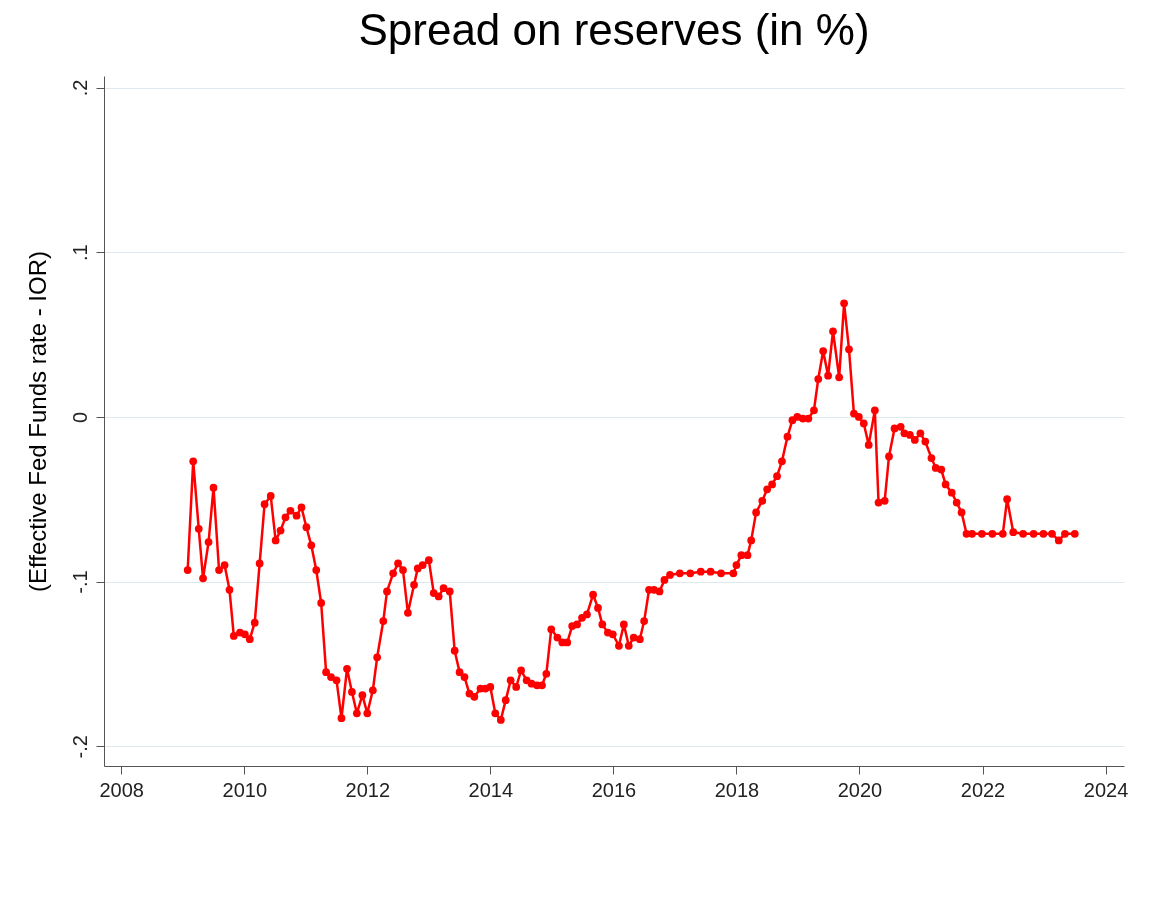  What do you see at coordinates (245, 789) in the screenshot?
I see `x-tick-label: 2010` at bounding box center [245, 789].